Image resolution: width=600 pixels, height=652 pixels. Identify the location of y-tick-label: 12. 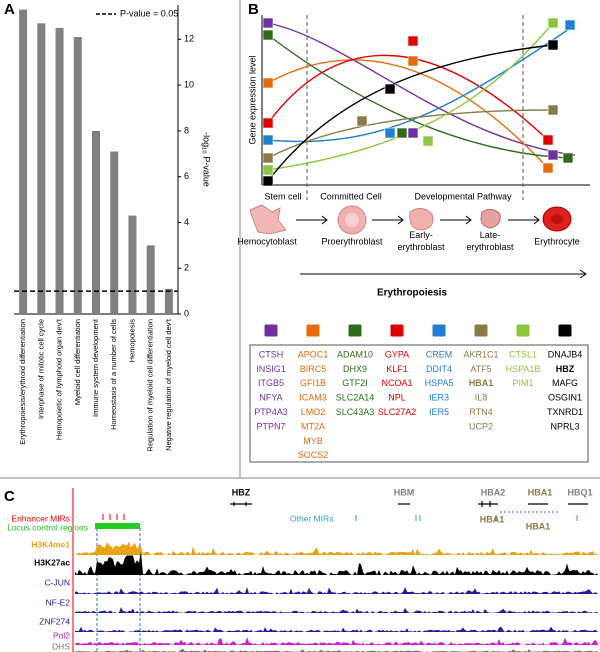
(189, 39).